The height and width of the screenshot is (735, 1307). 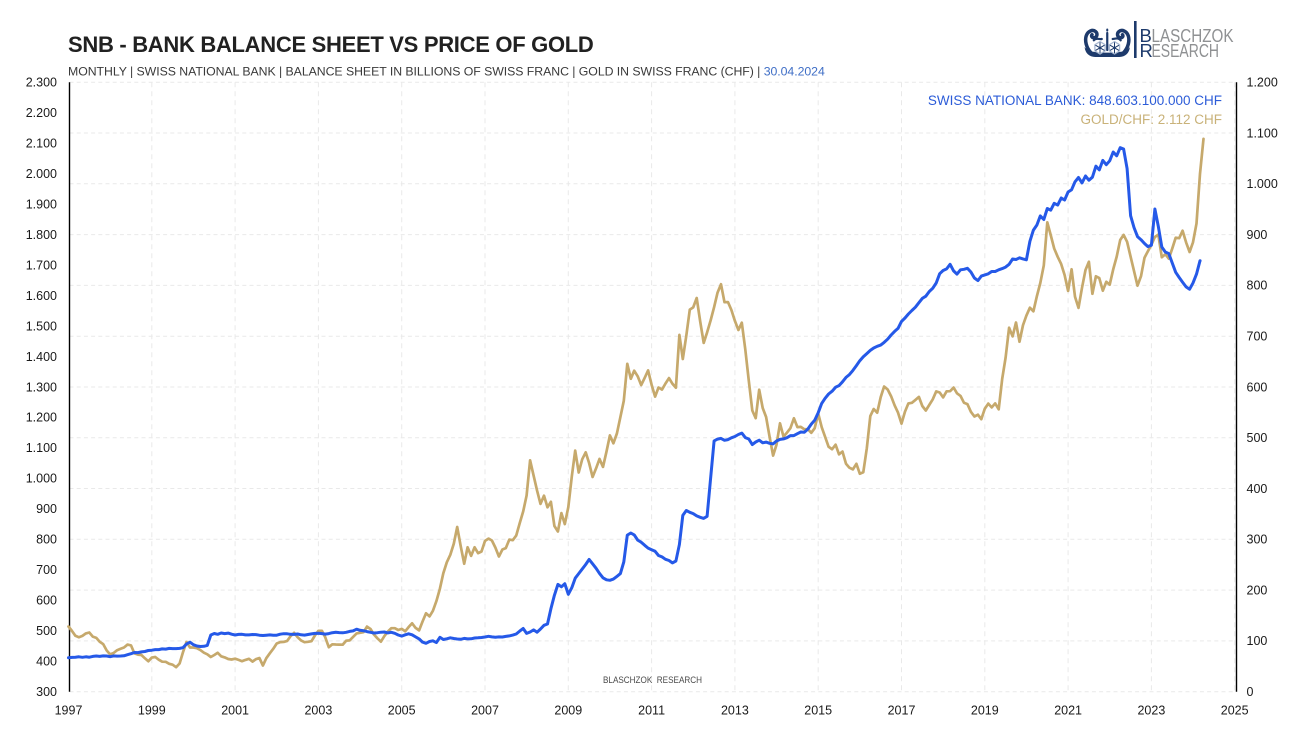 I want to click on svg-text: R, so click(x=1146, y=50).